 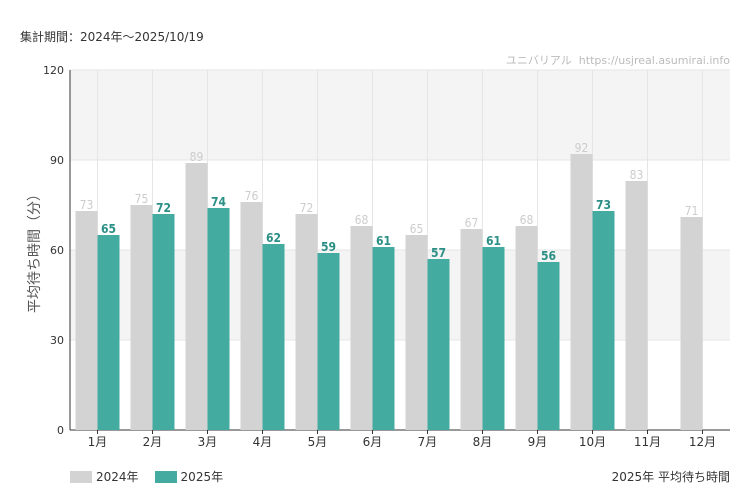 What do you see at coordinates (416, 332) in the screenshot?
I see `bar-2024年-7月` at bounding box center [416, 332].